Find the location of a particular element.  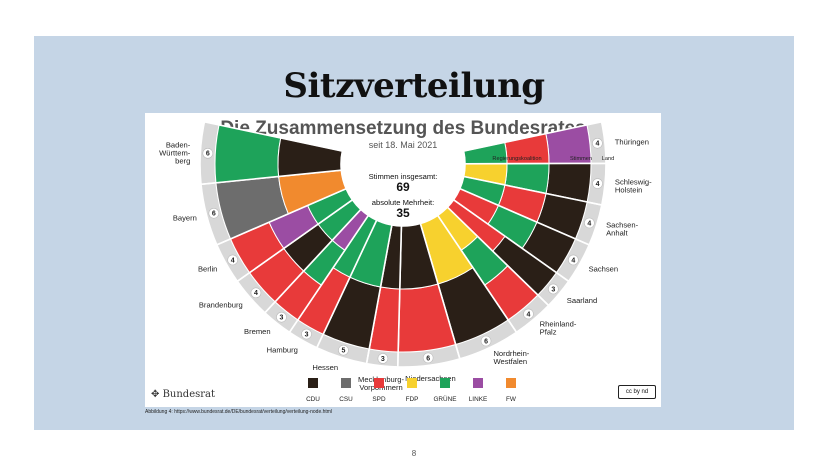

vote-circle-saarland is located at coordinates (553, 289).